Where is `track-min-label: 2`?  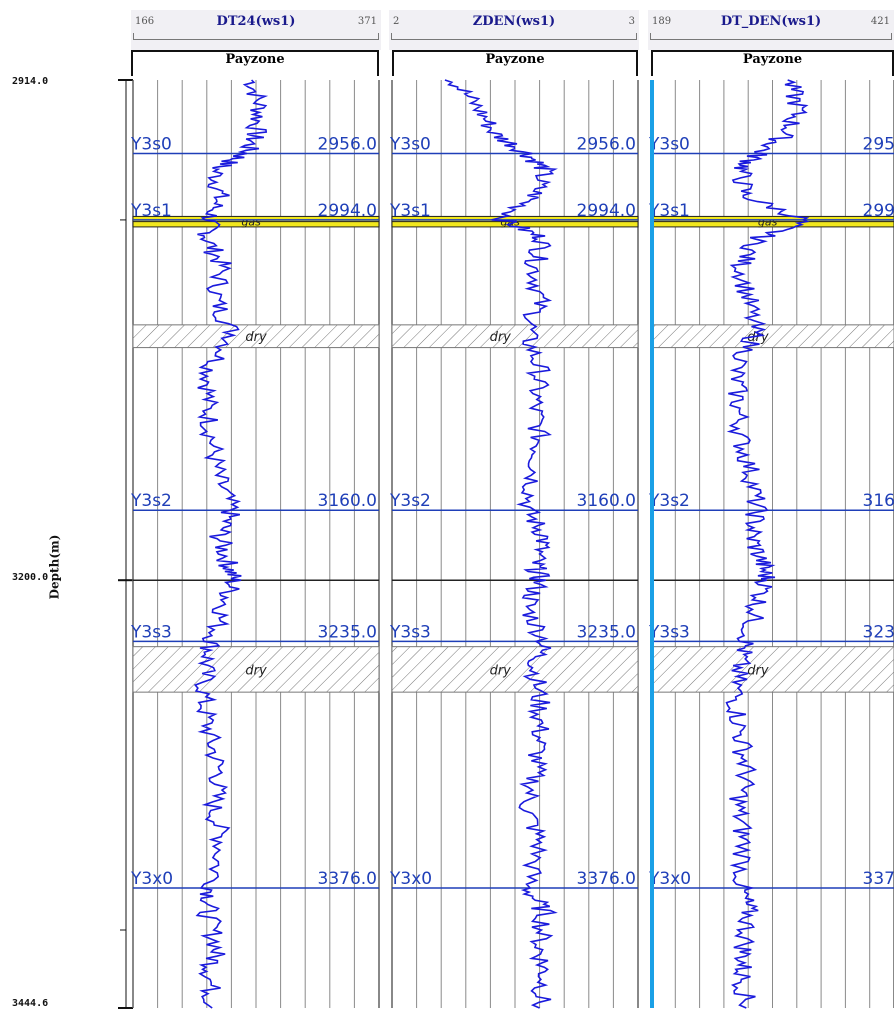 track-min-label: 2 is located at coordinates (396, 21).